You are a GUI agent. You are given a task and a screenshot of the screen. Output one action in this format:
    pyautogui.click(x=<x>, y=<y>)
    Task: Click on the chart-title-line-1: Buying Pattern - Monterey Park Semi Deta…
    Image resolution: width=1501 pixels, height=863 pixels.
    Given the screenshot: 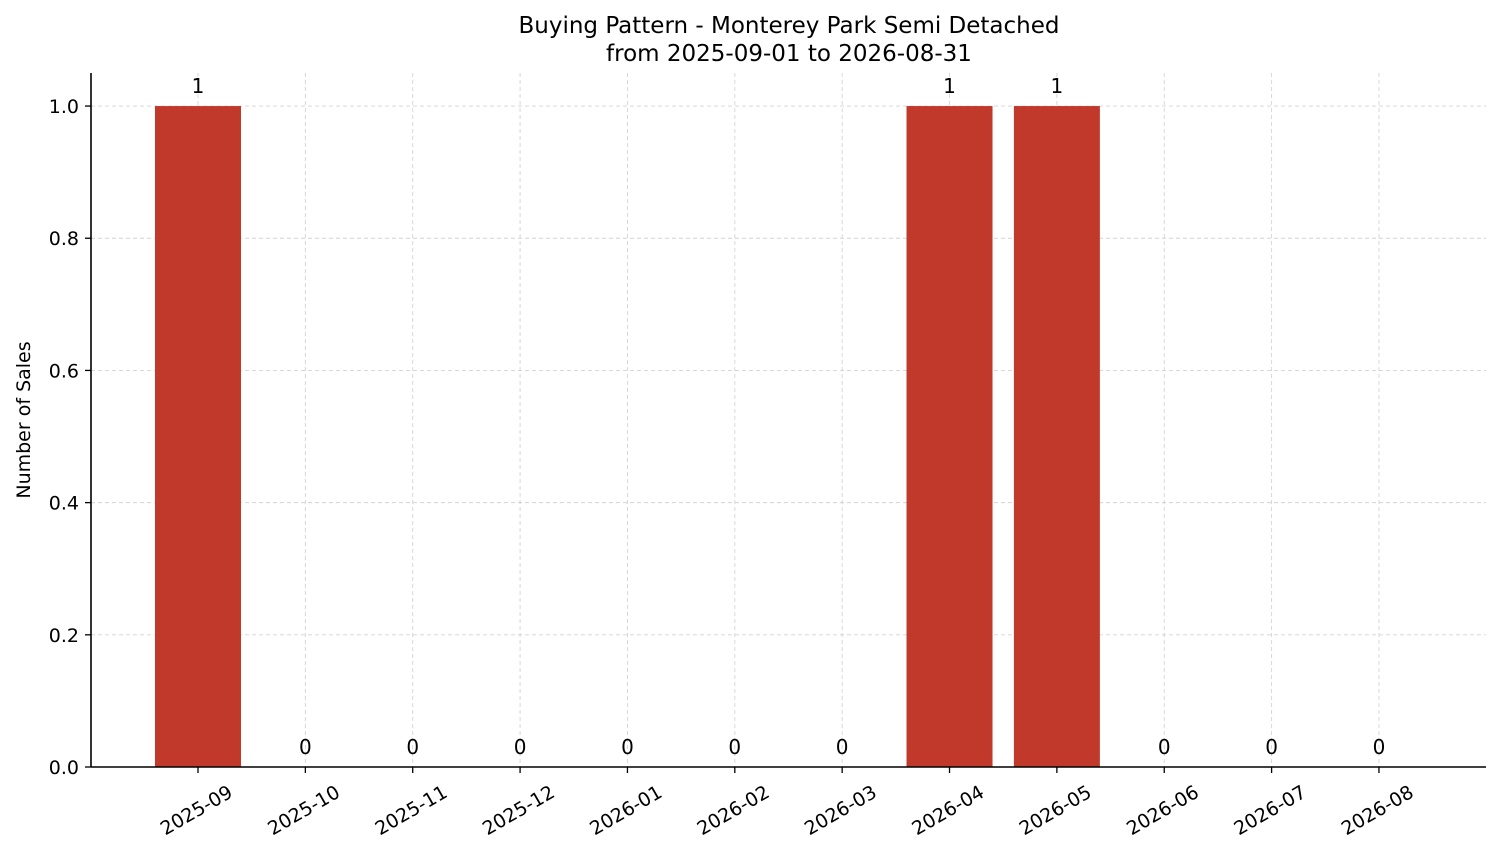 What is the action you would take?
    pyautogui.click(x=788, y=26)
    